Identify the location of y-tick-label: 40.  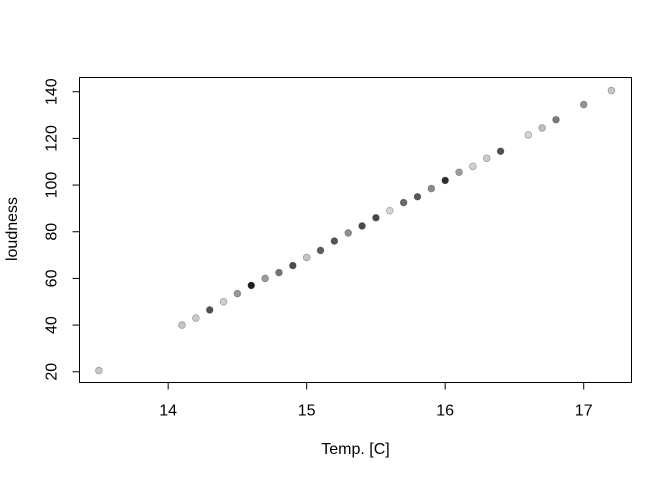
(52, 325).